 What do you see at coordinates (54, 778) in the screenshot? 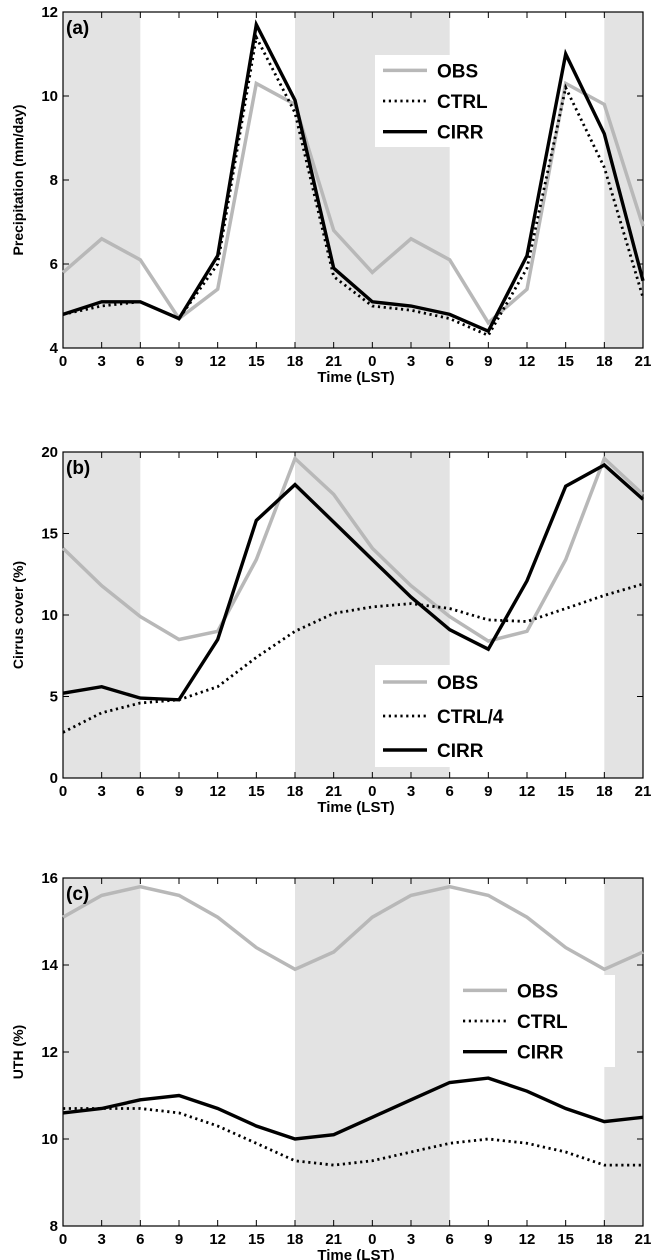
I see `y-tick-label: 0` at bounding box center [54, 778].